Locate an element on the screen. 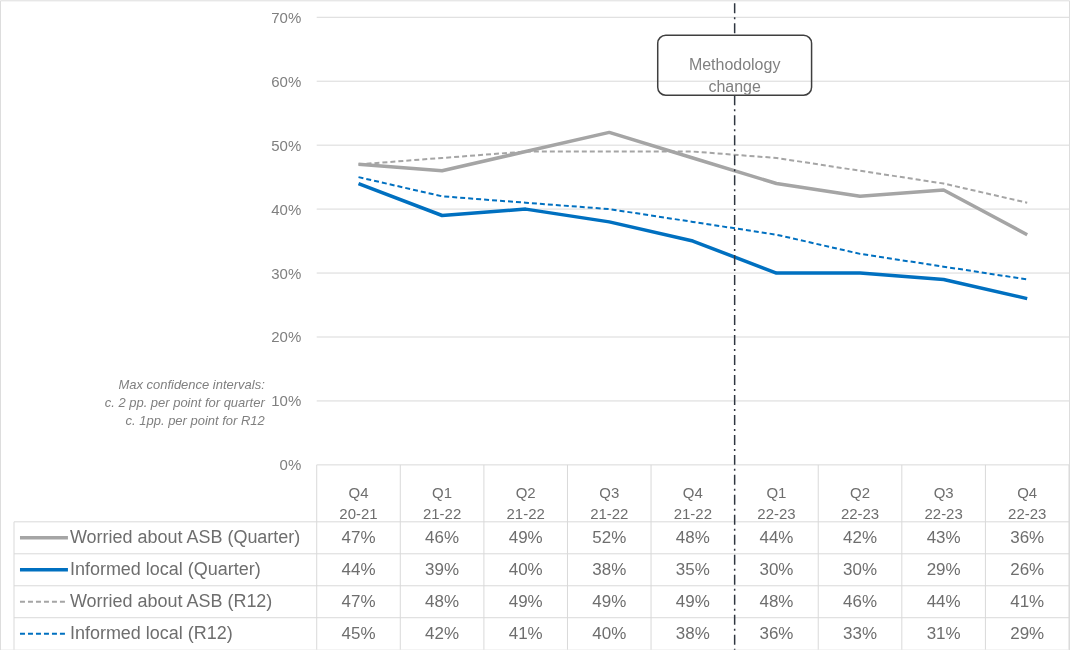 The height and width of the screenshot is (650, 1074). y-tick-label: 60% is located at coordinates (286, 81).